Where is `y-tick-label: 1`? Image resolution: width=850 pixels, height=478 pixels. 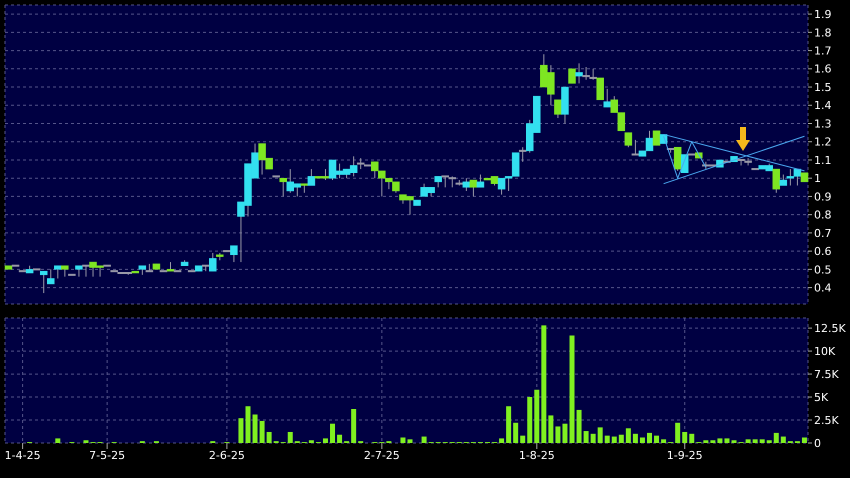
y-tick-label: 1 is located at coordinates (817, 179).